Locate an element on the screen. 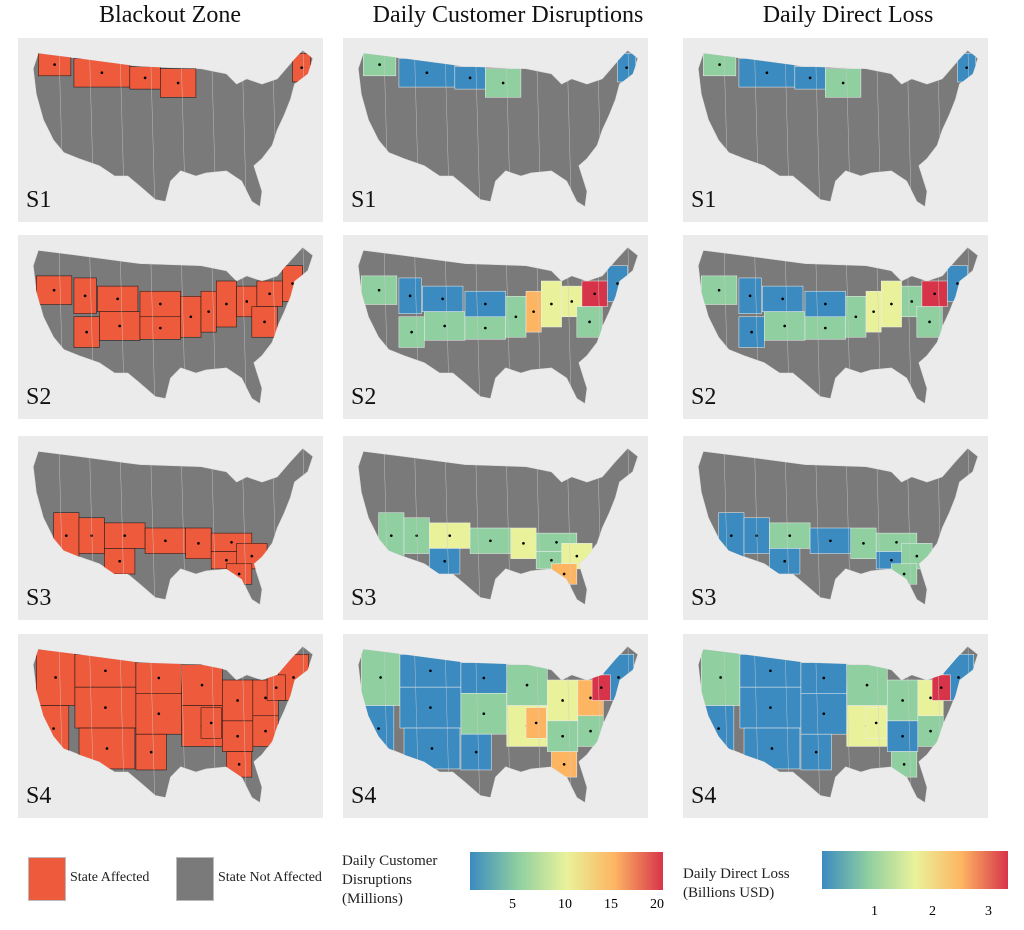  map-panel-s4-col3: S4 is located at coordinates (835, 726).